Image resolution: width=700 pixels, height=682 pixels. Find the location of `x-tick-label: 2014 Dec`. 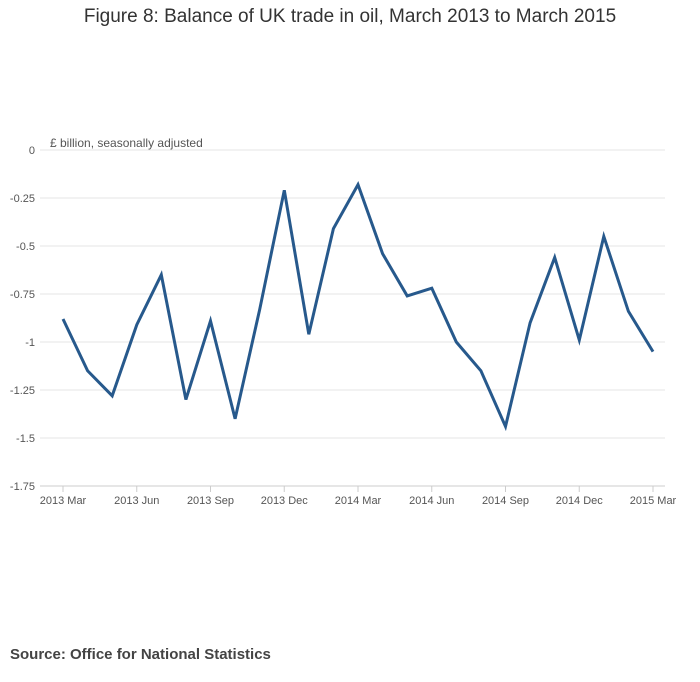

x-tick-label: 2014 Dec is located at coordinates (580, 501).